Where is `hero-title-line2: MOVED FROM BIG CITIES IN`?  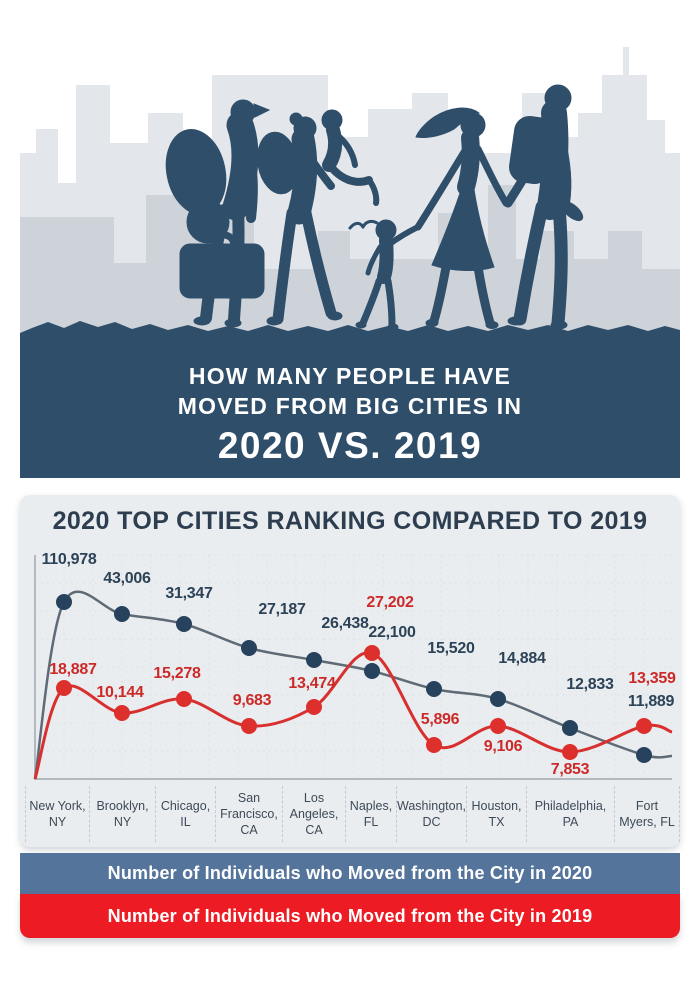 hero-title-line2: MOVED FROM BIG CITIES IN is located at coordinates (350, 406).